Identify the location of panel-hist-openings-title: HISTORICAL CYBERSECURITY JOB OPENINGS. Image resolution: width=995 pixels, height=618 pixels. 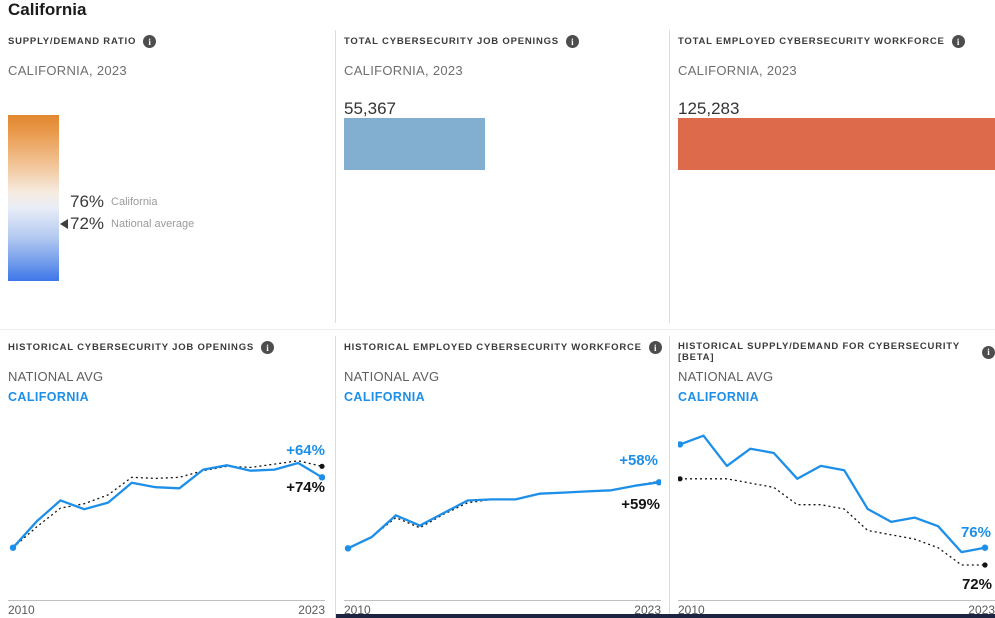
(131, 347).